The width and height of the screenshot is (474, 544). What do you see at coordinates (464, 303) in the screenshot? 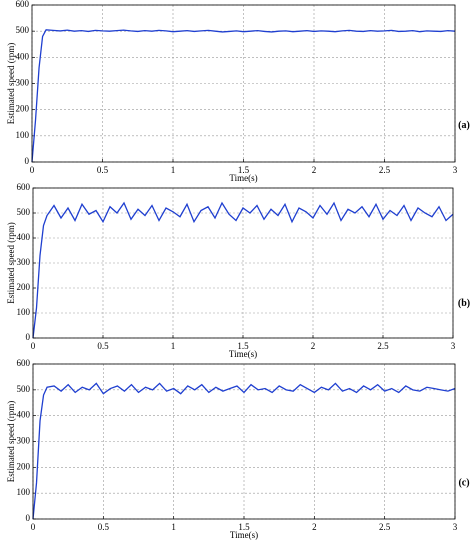
I see `panel-label: (b)` at bounding box center [464, 303].